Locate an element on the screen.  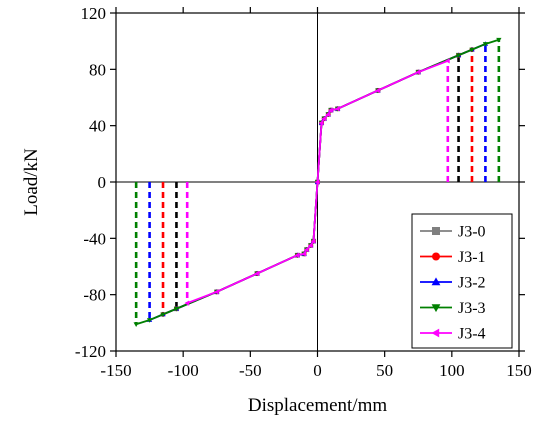
y-tick-label: -40 is located at coordinates (94, 238).